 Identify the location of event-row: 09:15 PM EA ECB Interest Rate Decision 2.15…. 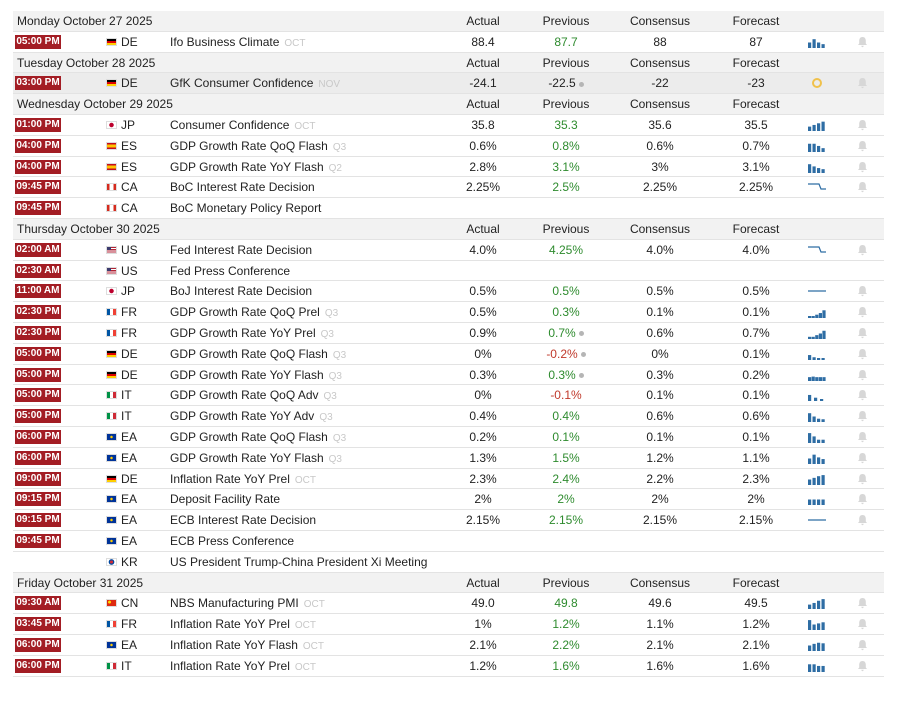
(448, 520).